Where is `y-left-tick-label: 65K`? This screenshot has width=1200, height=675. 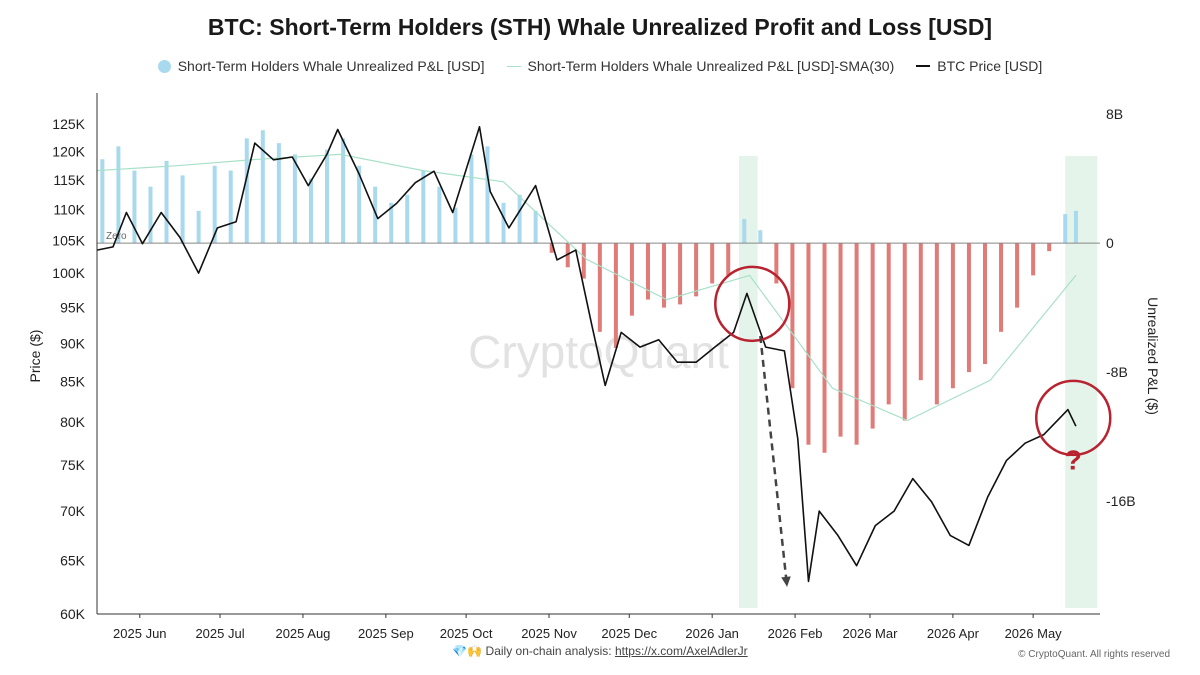 y-left-tick-label: 65K is located at coordinates (73, 561).